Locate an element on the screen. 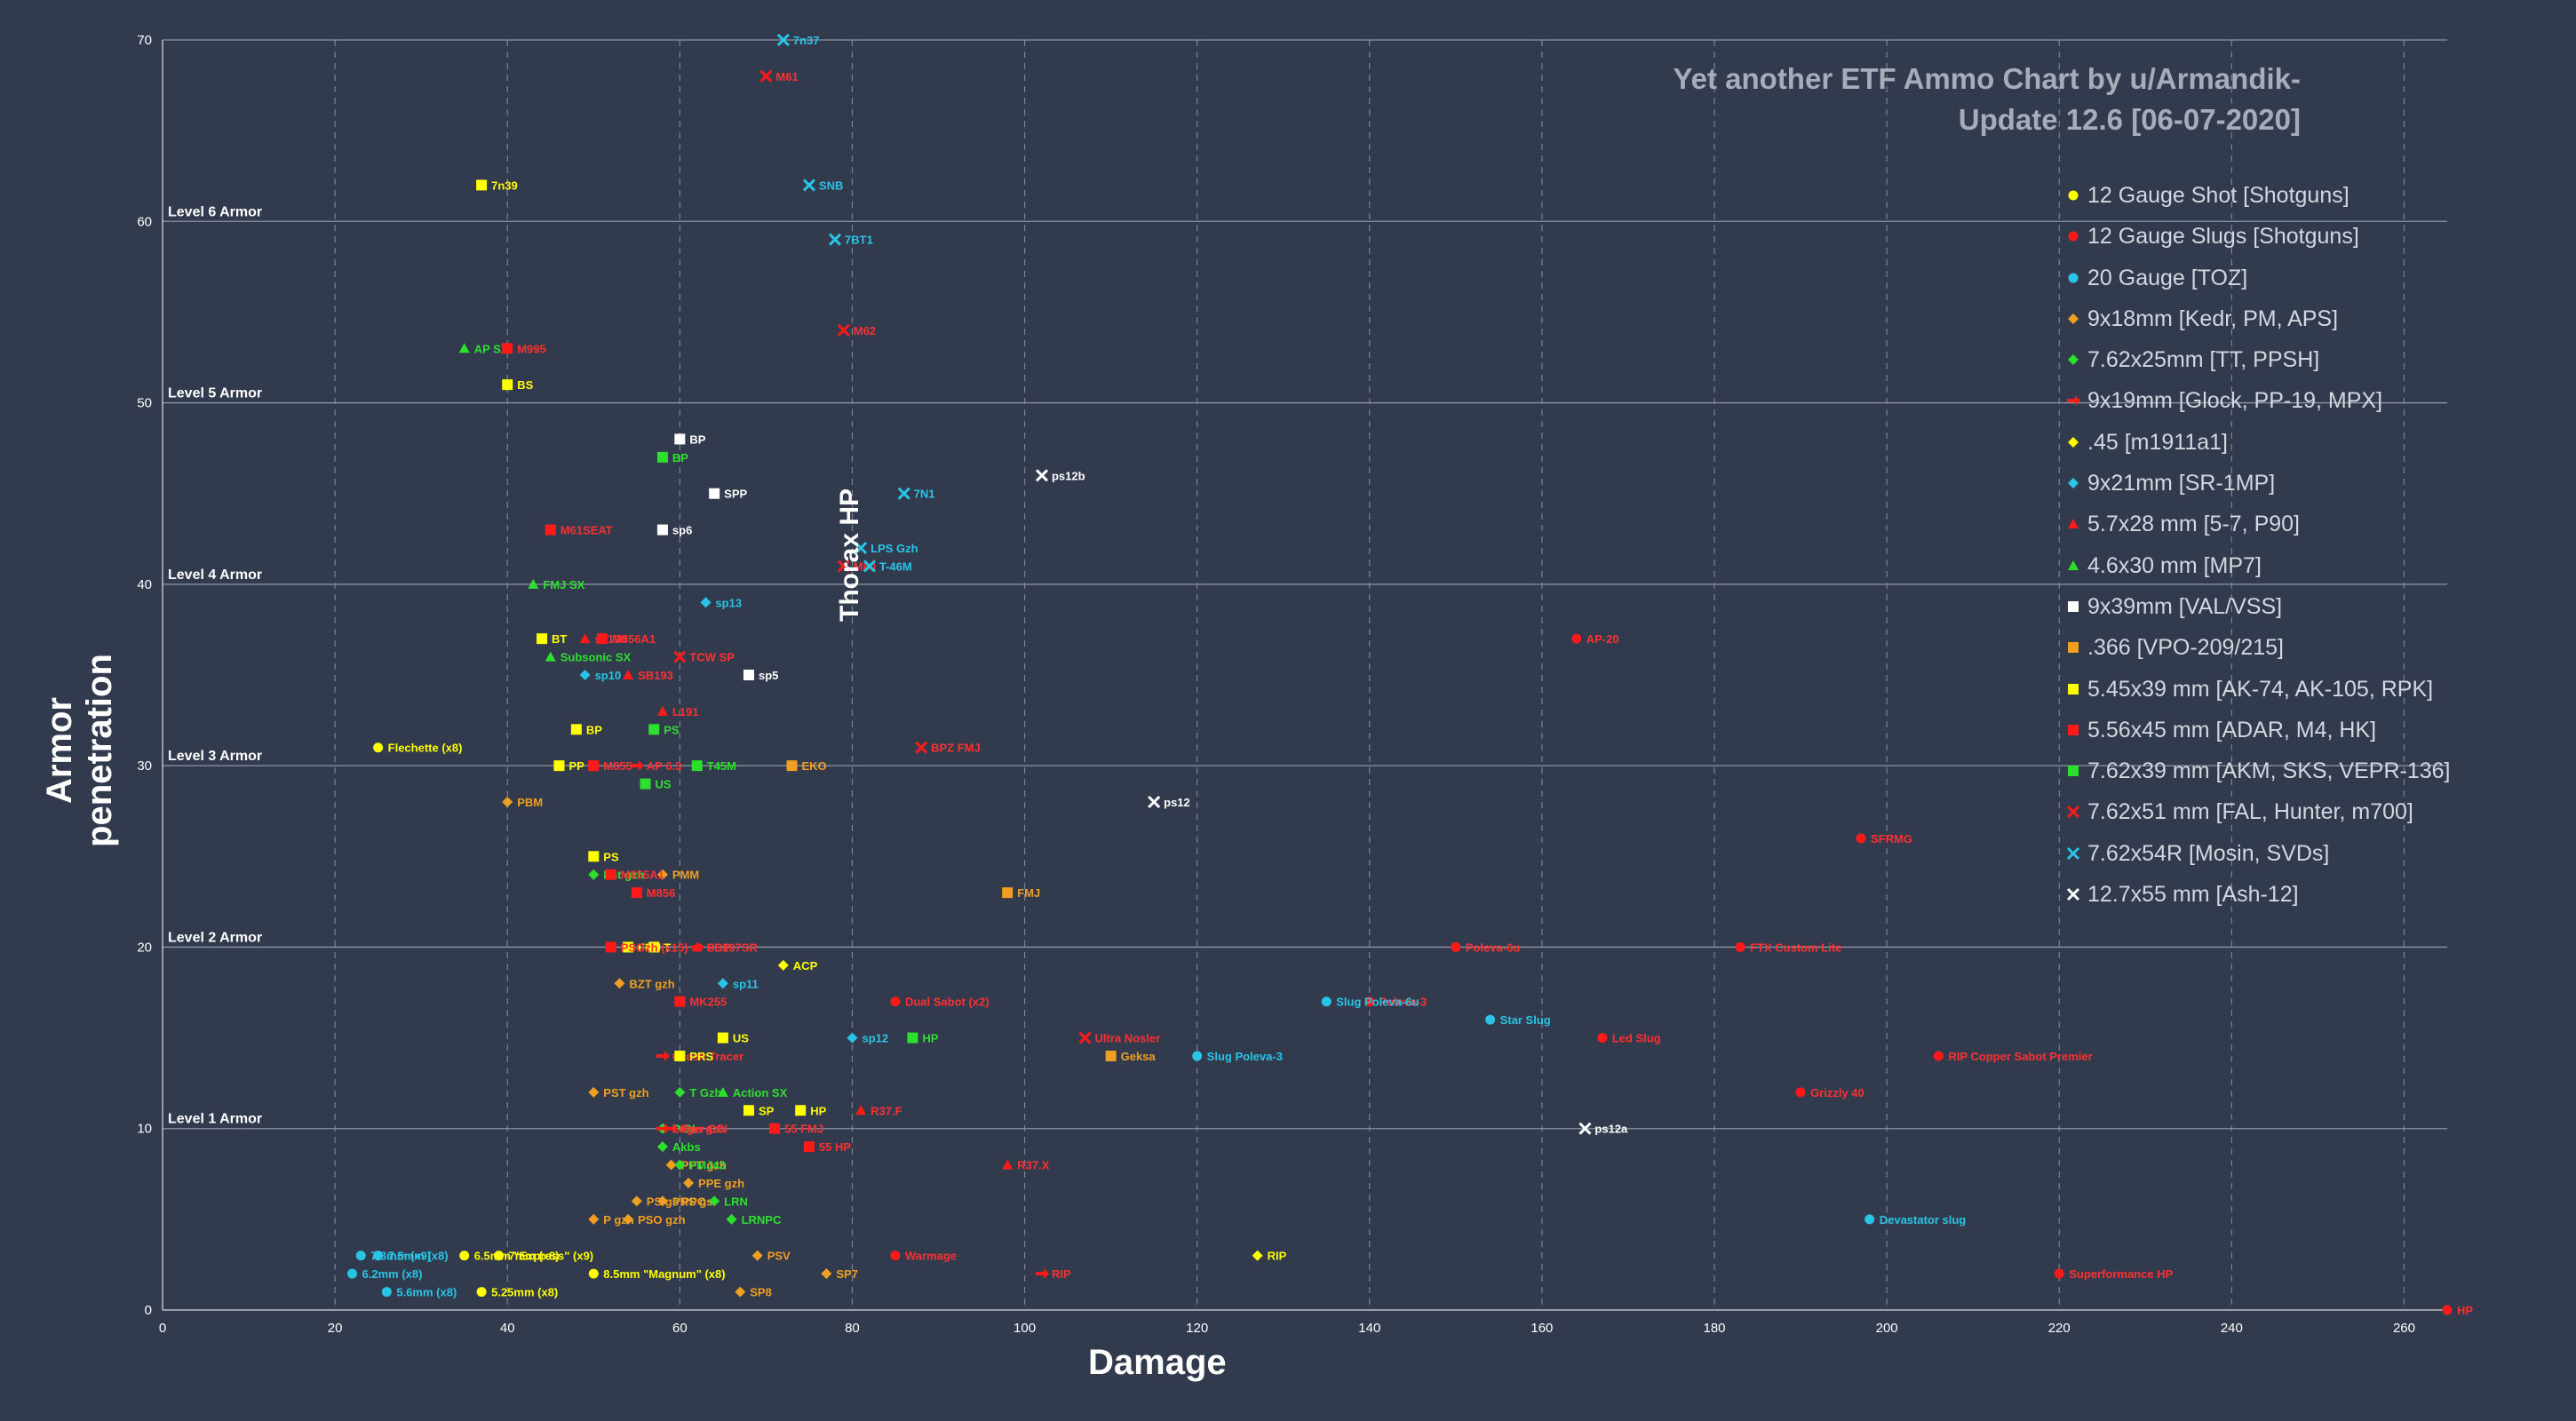 This screenshot has height=1421, width=2576. data-label: M61SEAT is located at coordinates (587, 530).